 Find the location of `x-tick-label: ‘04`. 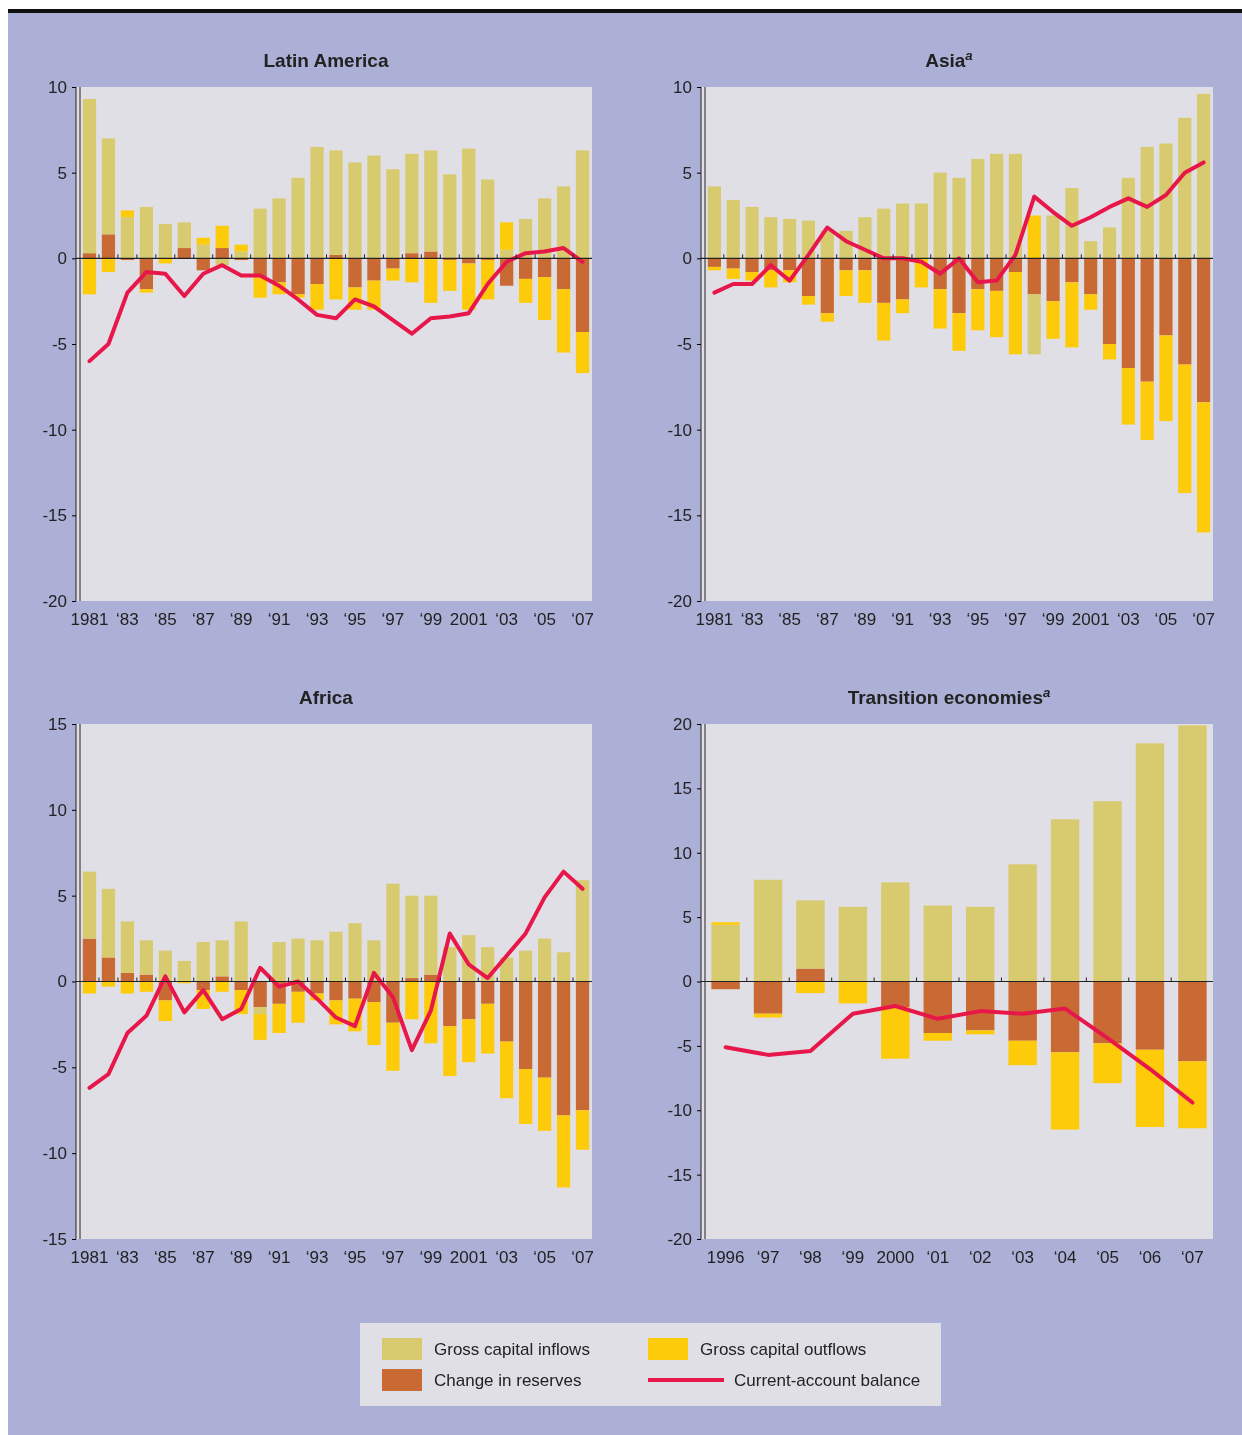

x-tick-label: ‘04 is located at coordinates (1065, 1258).